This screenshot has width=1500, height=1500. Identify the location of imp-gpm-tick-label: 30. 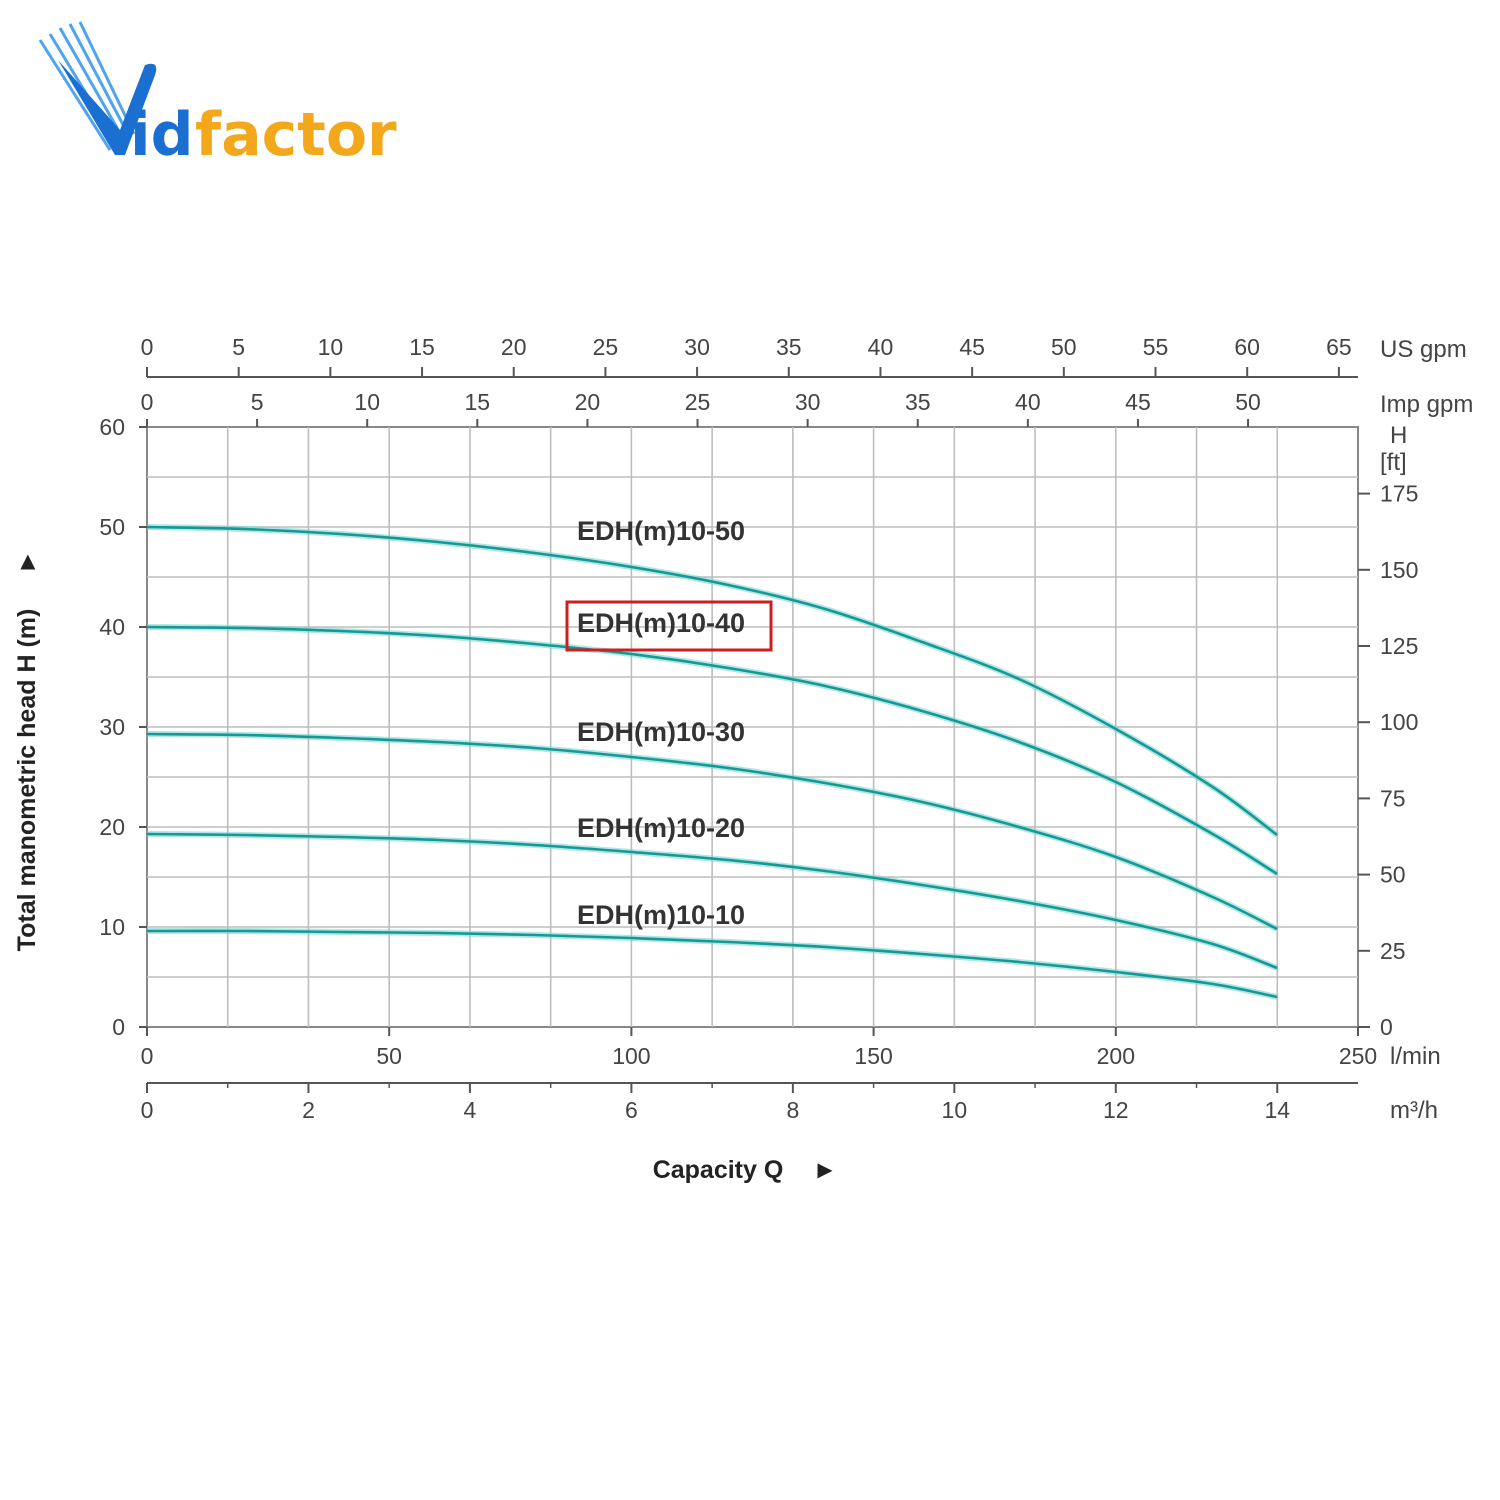
(808, 402).